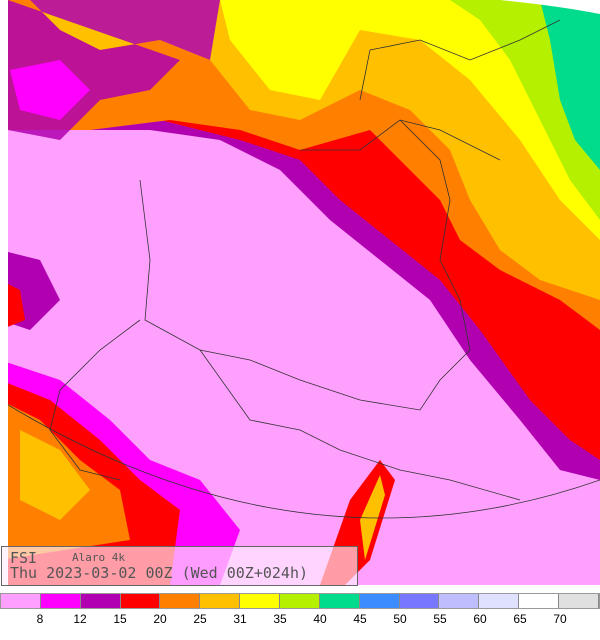 The image size is (600, 640). I want to click on legend-tick-label: 20, so click(160, 619).